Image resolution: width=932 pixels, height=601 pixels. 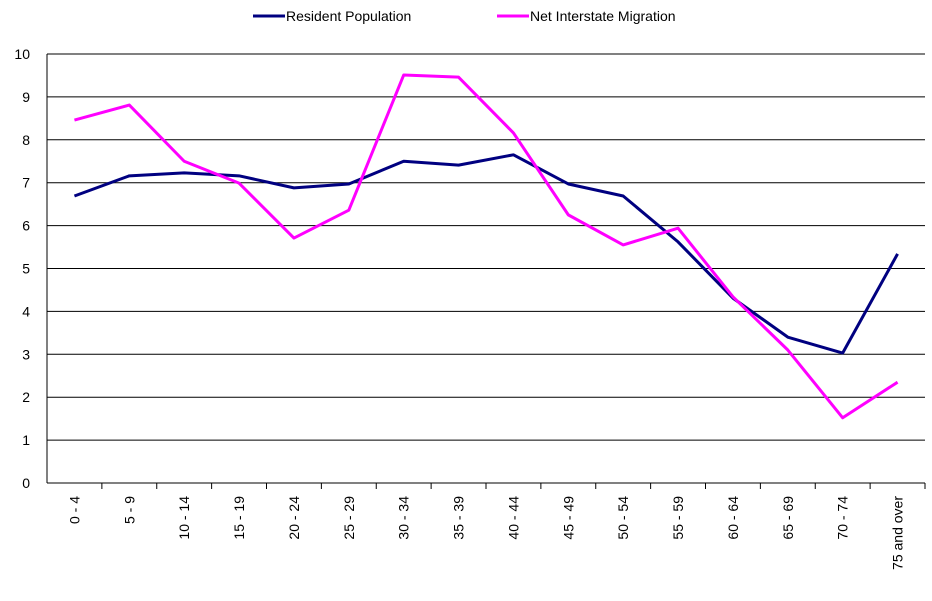 I want to click on x-tick-label: 60 - 64, so click(x=733, y=518).